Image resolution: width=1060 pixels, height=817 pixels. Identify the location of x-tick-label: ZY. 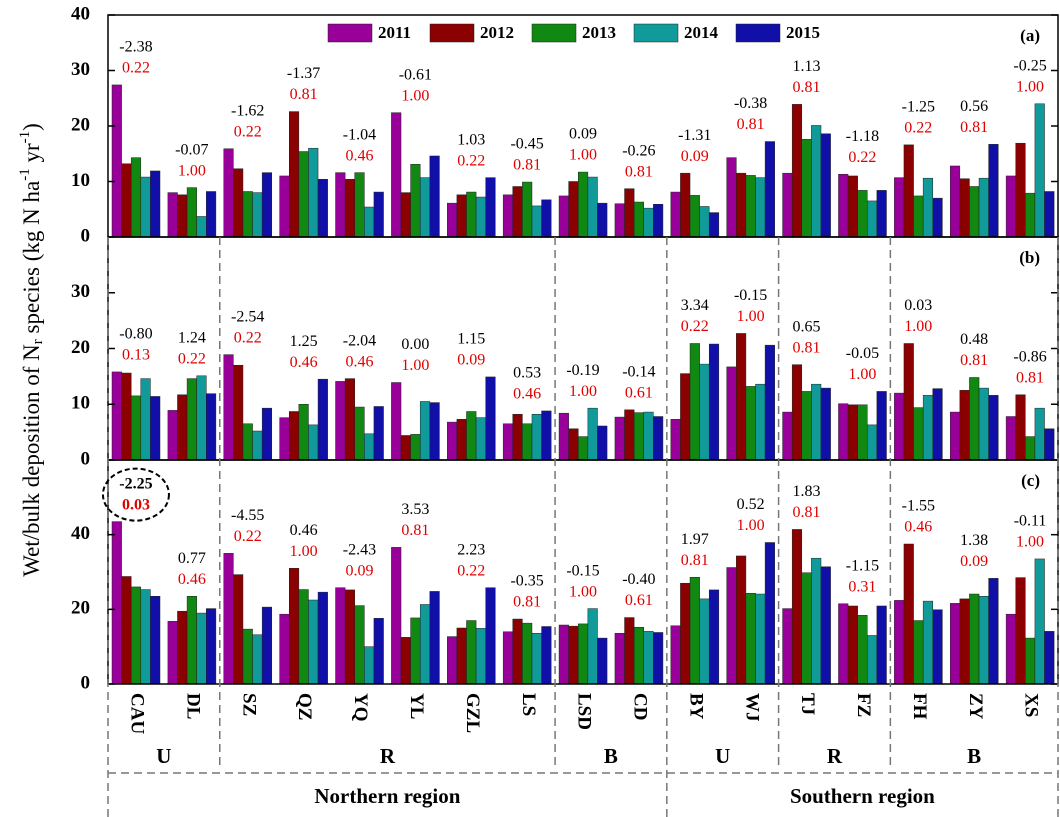
(975, 706).